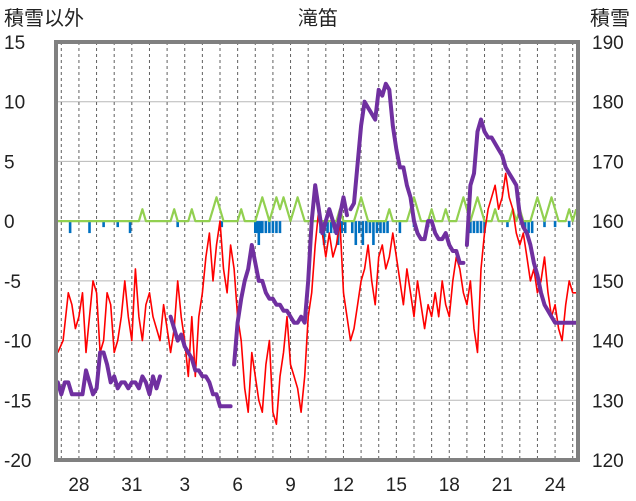 The width and height of the screenshot is (636, 501). Describe the element at coordinates (608, 222) in the screenshot. I see `y2-tick-label: 160` at that location.